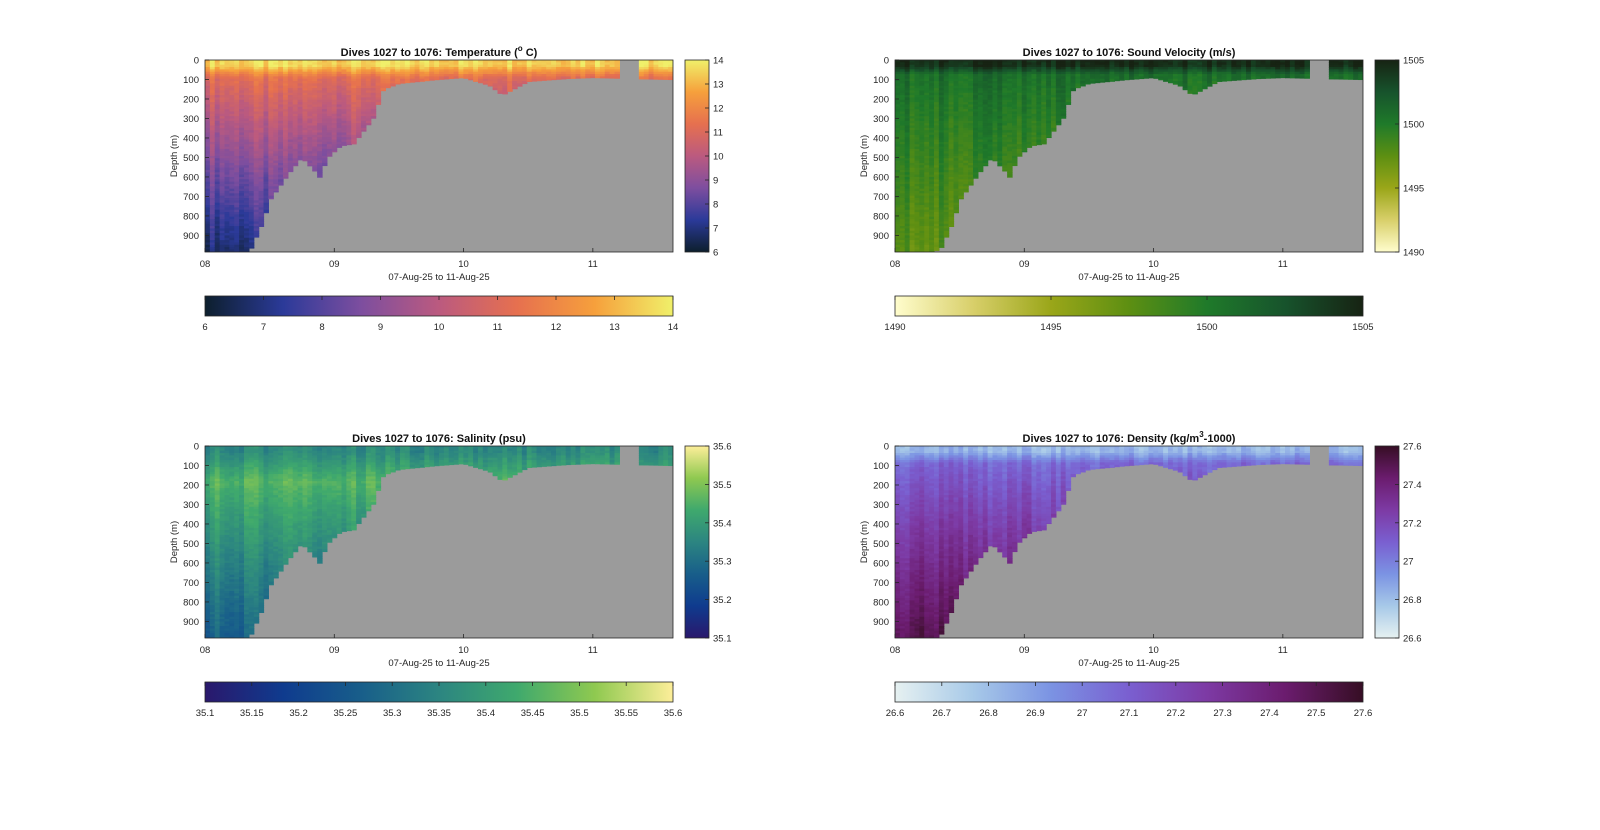 This screenshot has width=1600, height=830. I want to click on temperature-heatmap, so click(439, 156).